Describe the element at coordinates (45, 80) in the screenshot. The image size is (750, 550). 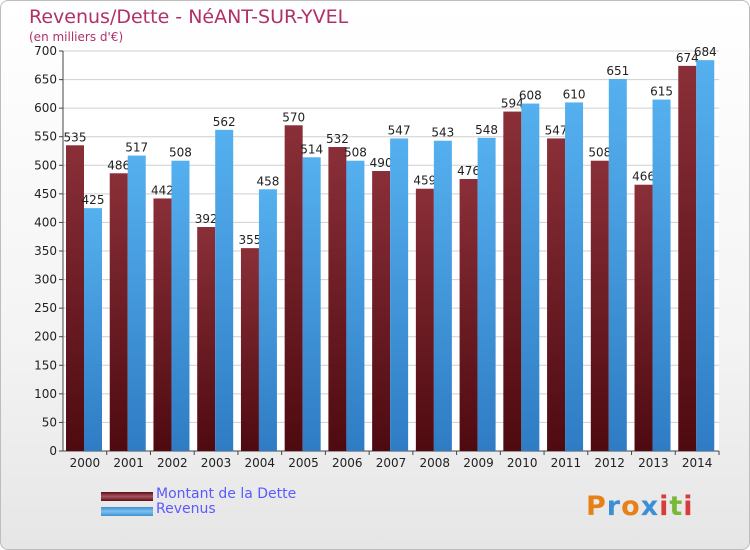
I see `y-tick-label: 650` at that location.